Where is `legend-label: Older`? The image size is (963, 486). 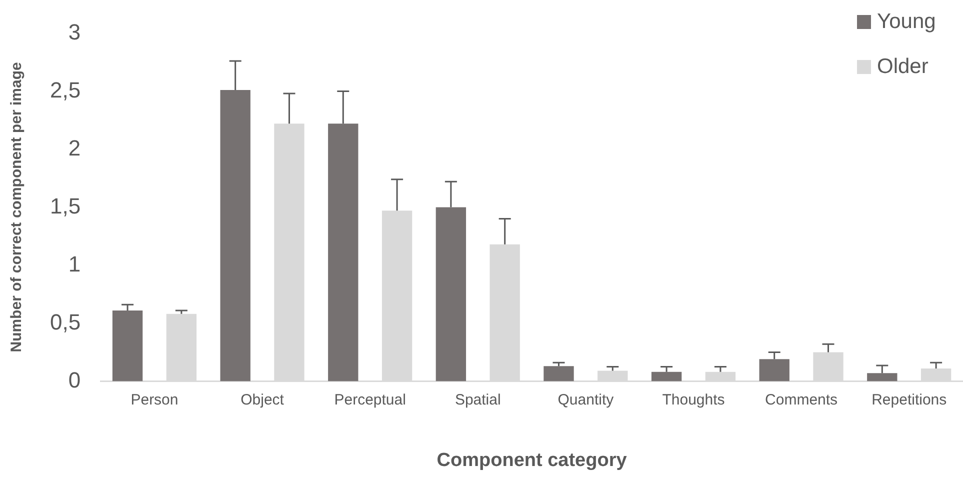 legend-label: Older is located at coordinates (902, 66).